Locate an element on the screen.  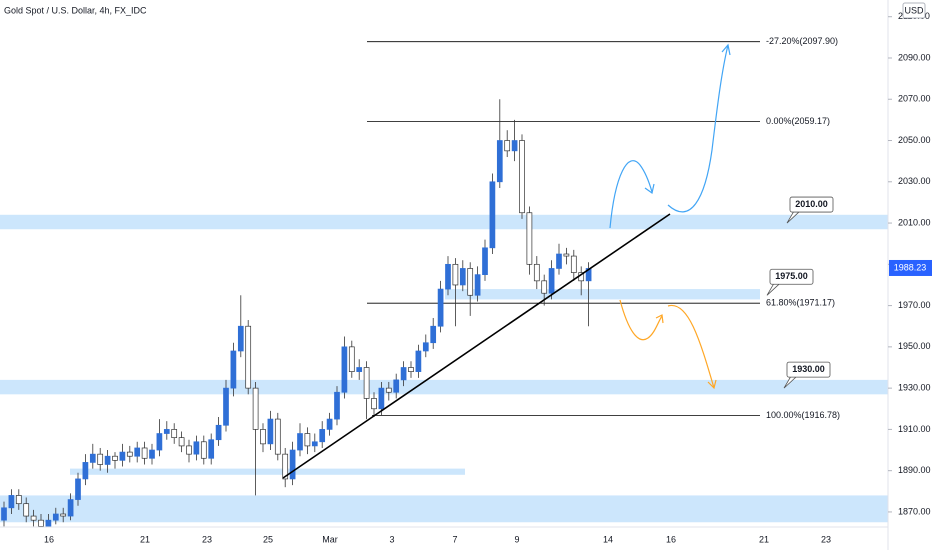
title-bg is located at coordinates (120, 10).